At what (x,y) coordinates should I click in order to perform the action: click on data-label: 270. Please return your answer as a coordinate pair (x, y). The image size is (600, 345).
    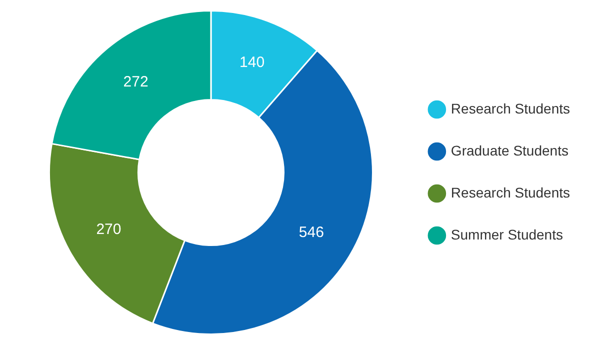
    Looking at the image, I should click on (109, 229).